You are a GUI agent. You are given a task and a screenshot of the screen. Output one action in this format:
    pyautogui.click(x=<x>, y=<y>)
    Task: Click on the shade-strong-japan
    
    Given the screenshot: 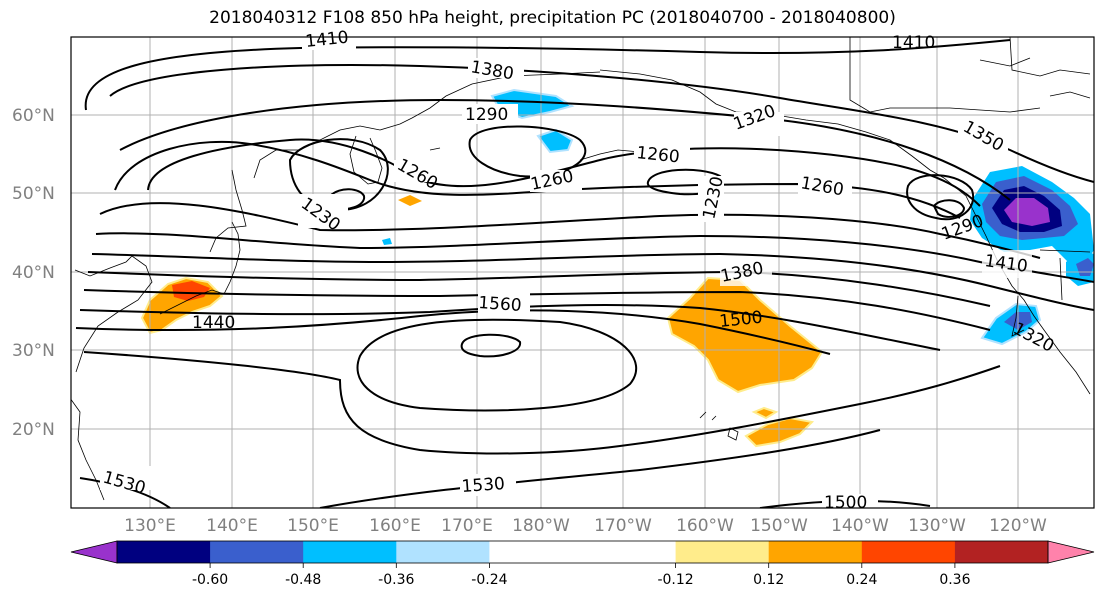 What is the action you would take?
    pyautogui.click(x=191, y=291)
    